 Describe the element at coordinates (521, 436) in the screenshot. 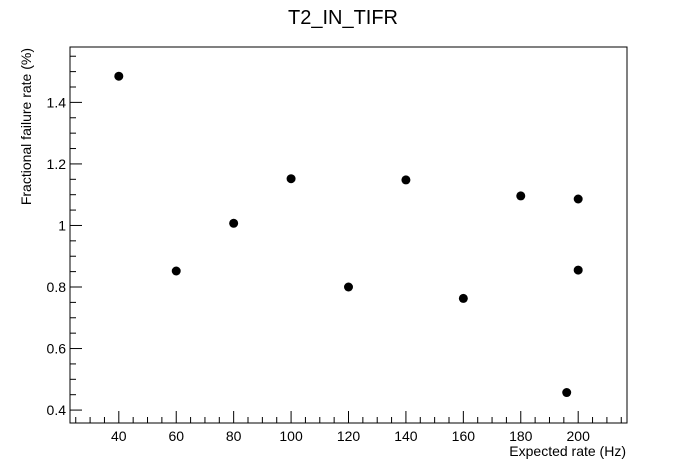

I see `x-tick-label: 180` at that location.